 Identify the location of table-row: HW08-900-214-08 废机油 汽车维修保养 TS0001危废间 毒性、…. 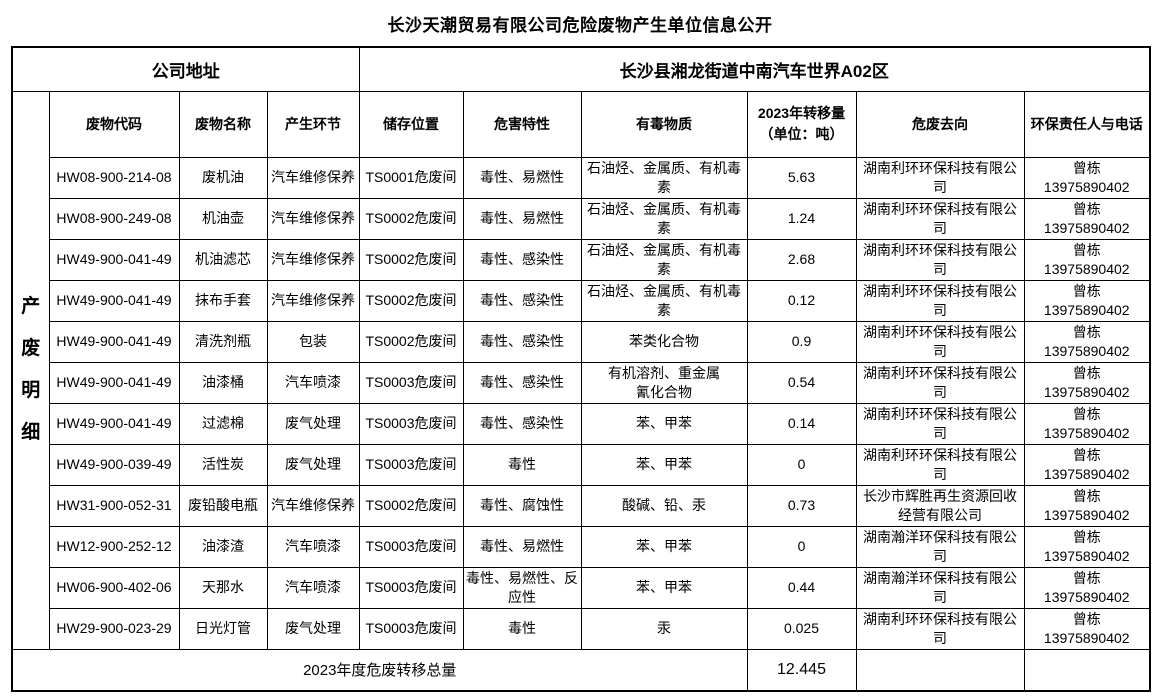
(581, 177).